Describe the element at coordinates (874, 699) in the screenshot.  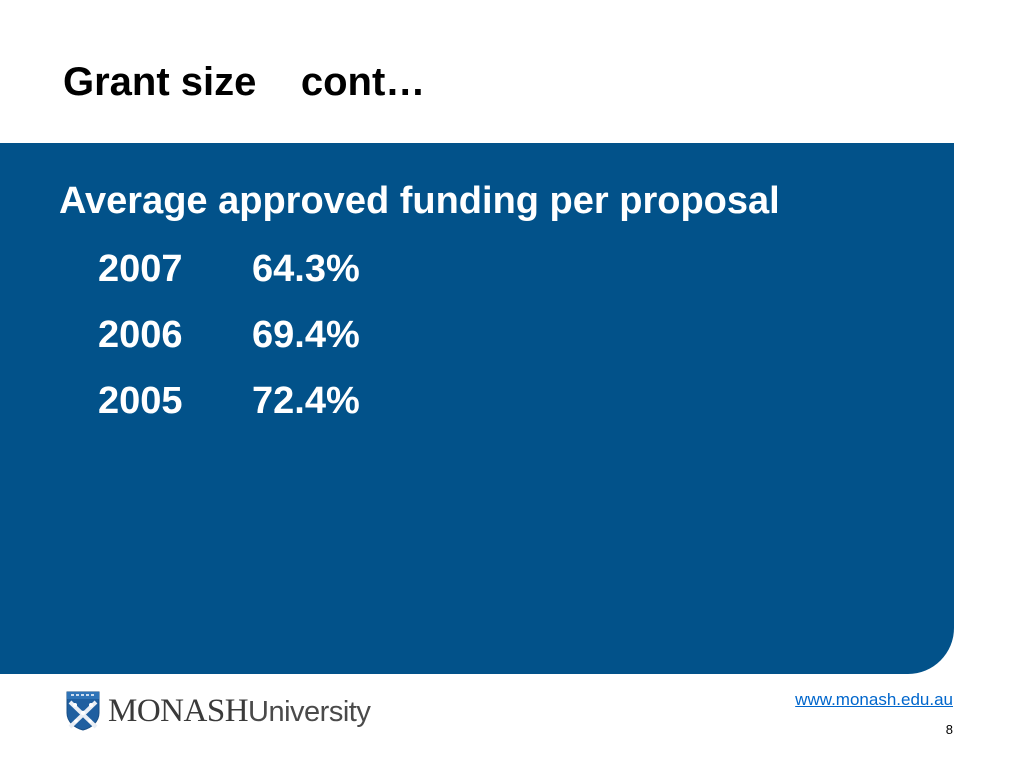
I see `website-link: www.monash.edu.au` at that location.